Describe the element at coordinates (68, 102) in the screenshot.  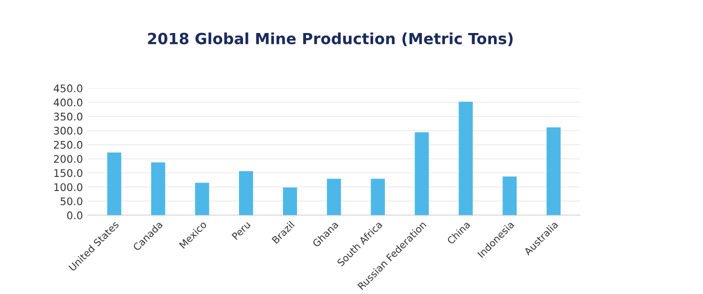
I see `y-tick-label: 400.0` at that location.